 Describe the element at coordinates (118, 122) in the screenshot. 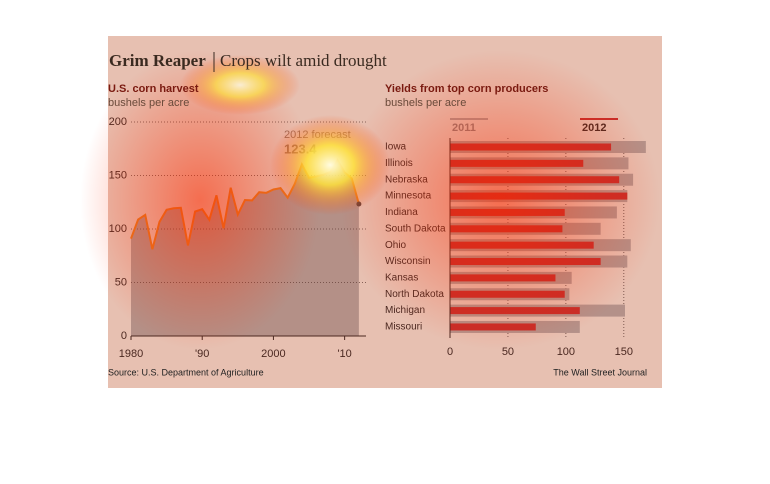

I see `y-tick-label: 200` at that location.